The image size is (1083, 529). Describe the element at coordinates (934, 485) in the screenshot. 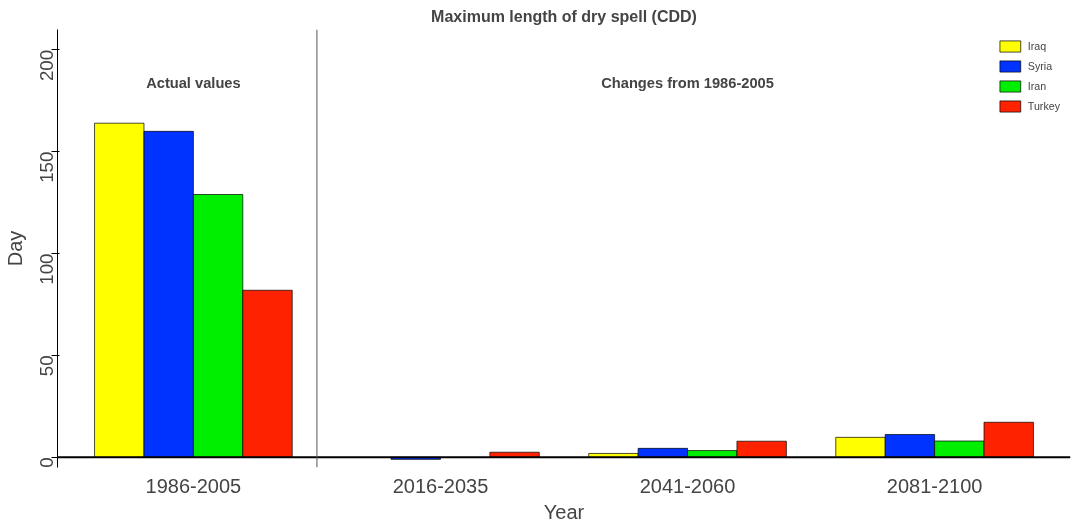

I see `x-tick-label: 2081-2100` at that location.